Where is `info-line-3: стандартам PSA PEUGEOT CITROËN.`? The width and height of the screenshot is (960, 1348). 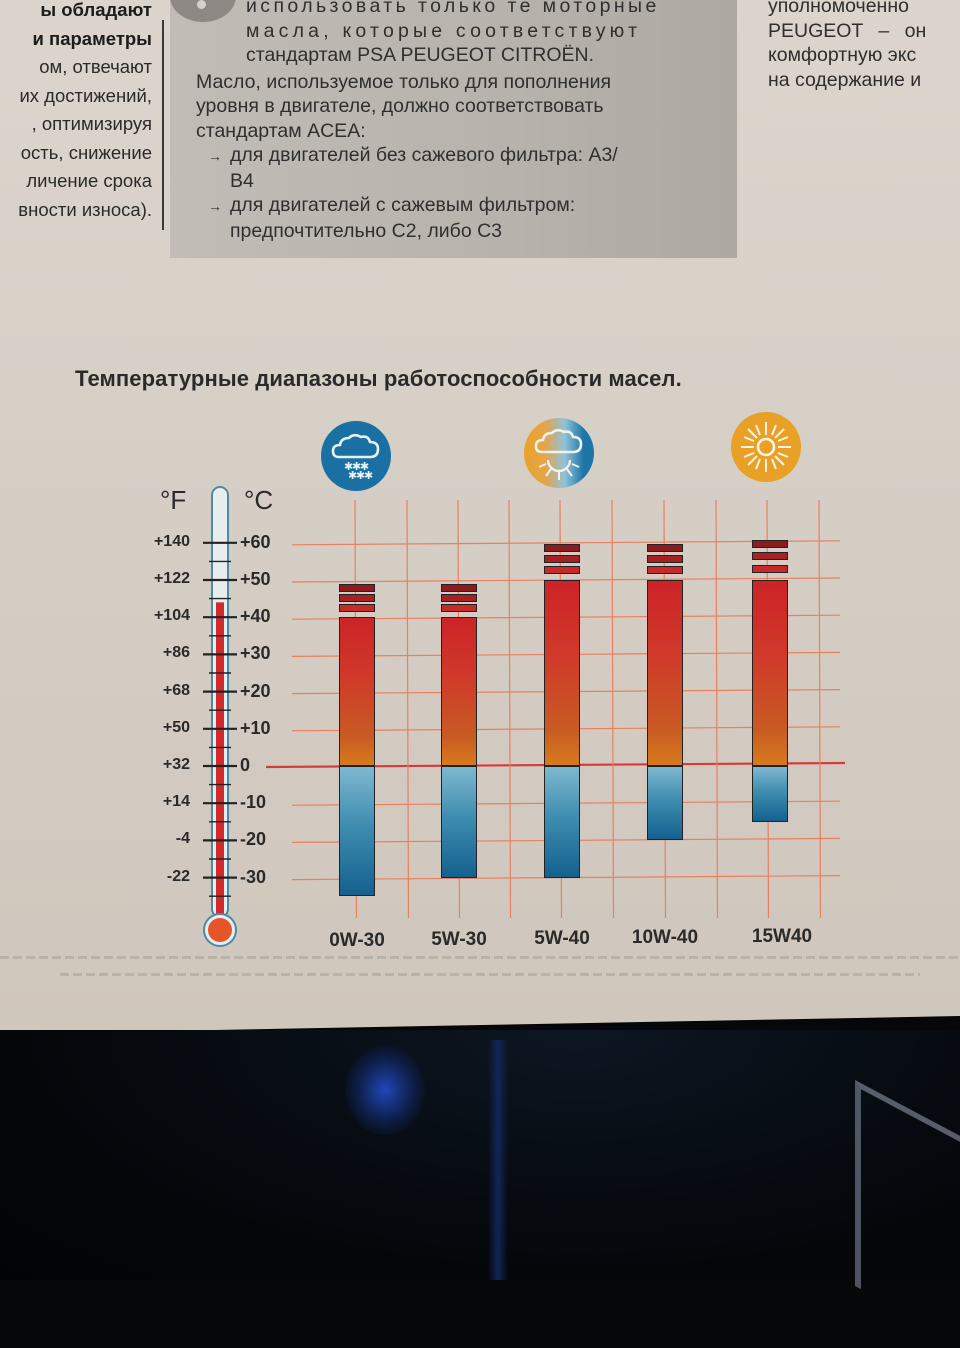 info-line-3: стандартам PSA PEUGEOT CITROËN. is located at coordinates (420, 55).